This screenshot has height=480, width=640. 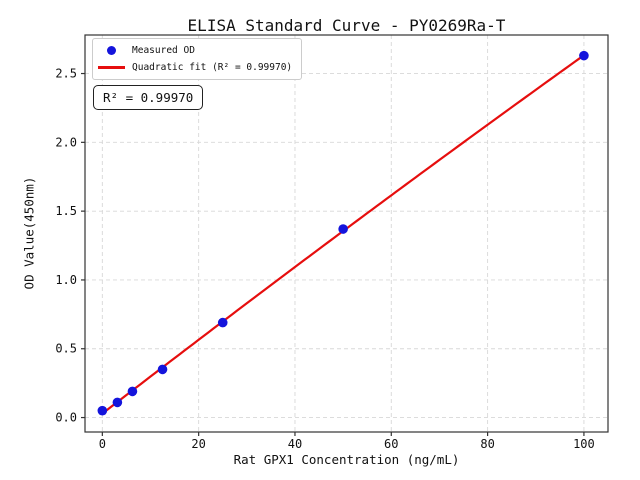 What do you see at coordinates (198, 444) in the screenshot?
I see `x-tick-label: 20` at bounding box center [198, 444].